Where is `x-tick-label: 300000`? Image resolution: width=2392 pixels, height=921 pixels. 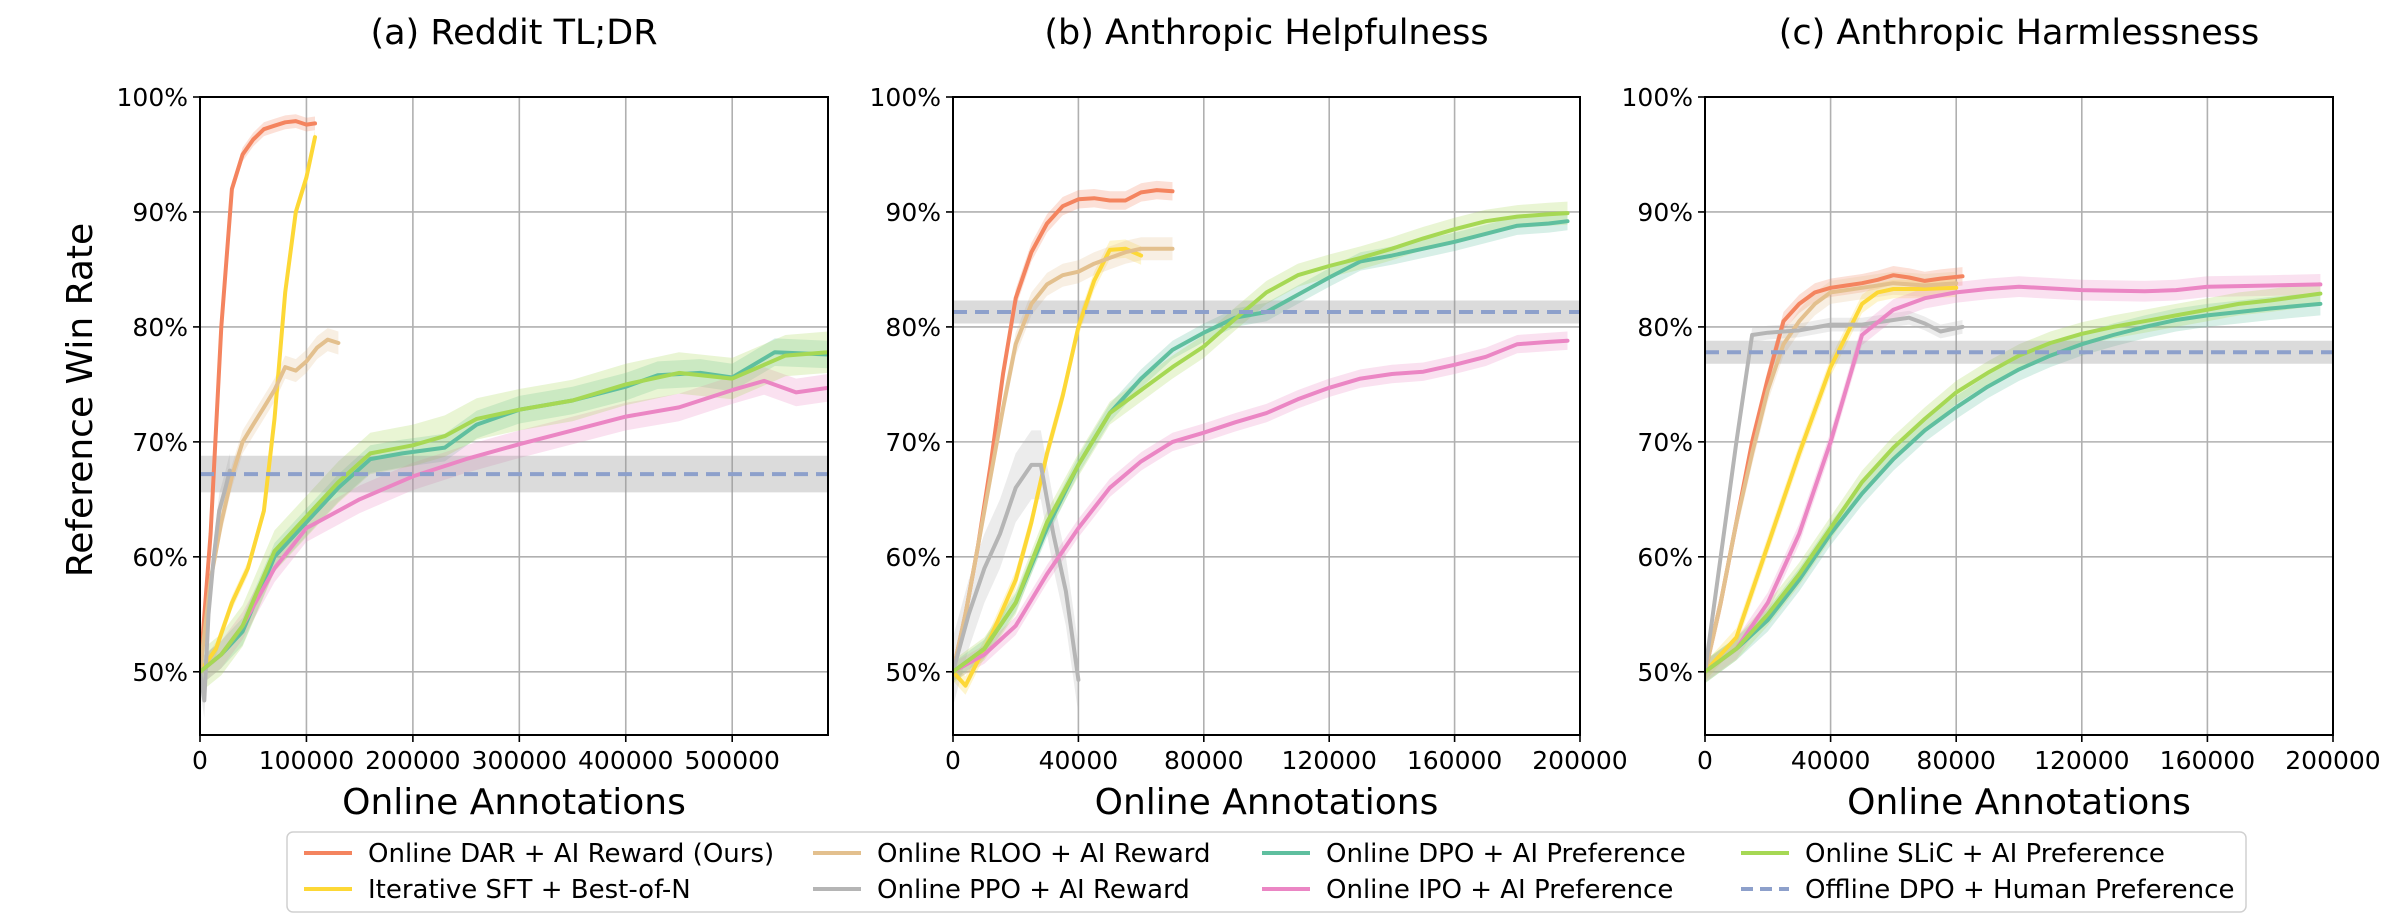 x-tick-label: 300000 is located at coordinates (519, 760).